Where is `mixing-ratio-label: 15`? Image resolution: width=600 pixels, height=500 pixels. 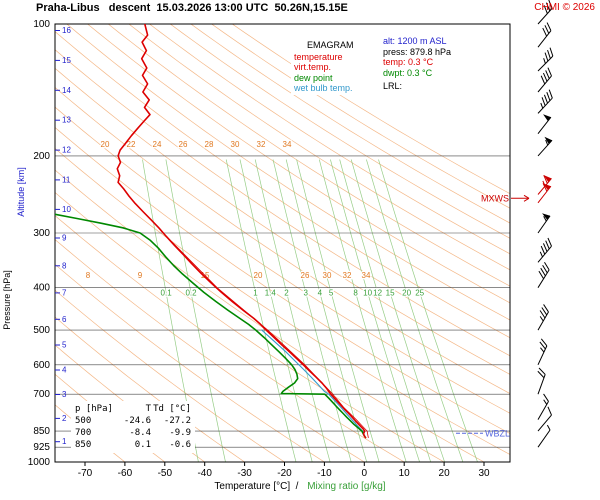 mixing-ratio-label: 15 is located at coordinates (390, 292).